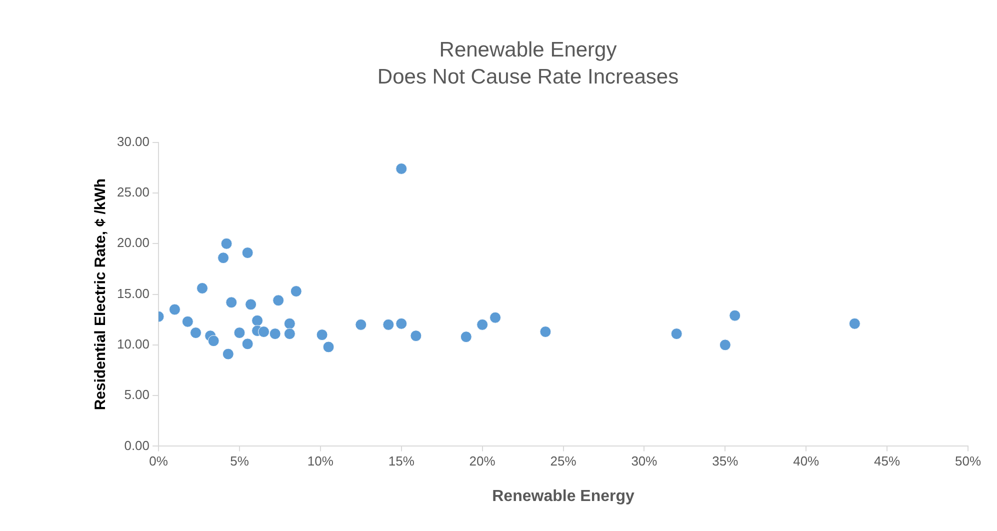  What do you see at coordinates (528, 77) in the screenshot?
I see `chart-subtitle: Does Not Cause Rate Increases` at bounding box center [528, 77].